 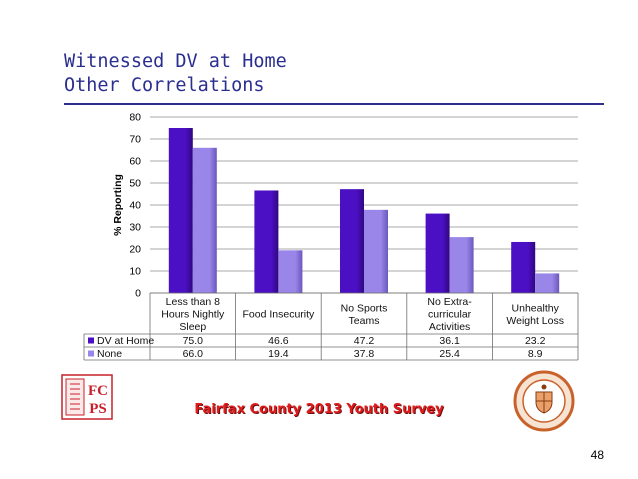 I want to click on x-category-label: Teams, so click(x=364, y=321).